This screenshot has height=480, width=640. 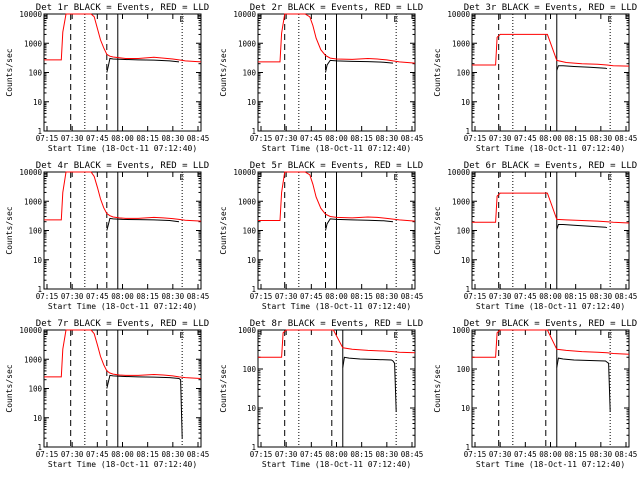 I want to click on panel-title: Det 1r BLACK = Events, RED = LLD, so click(x=122, y=8).